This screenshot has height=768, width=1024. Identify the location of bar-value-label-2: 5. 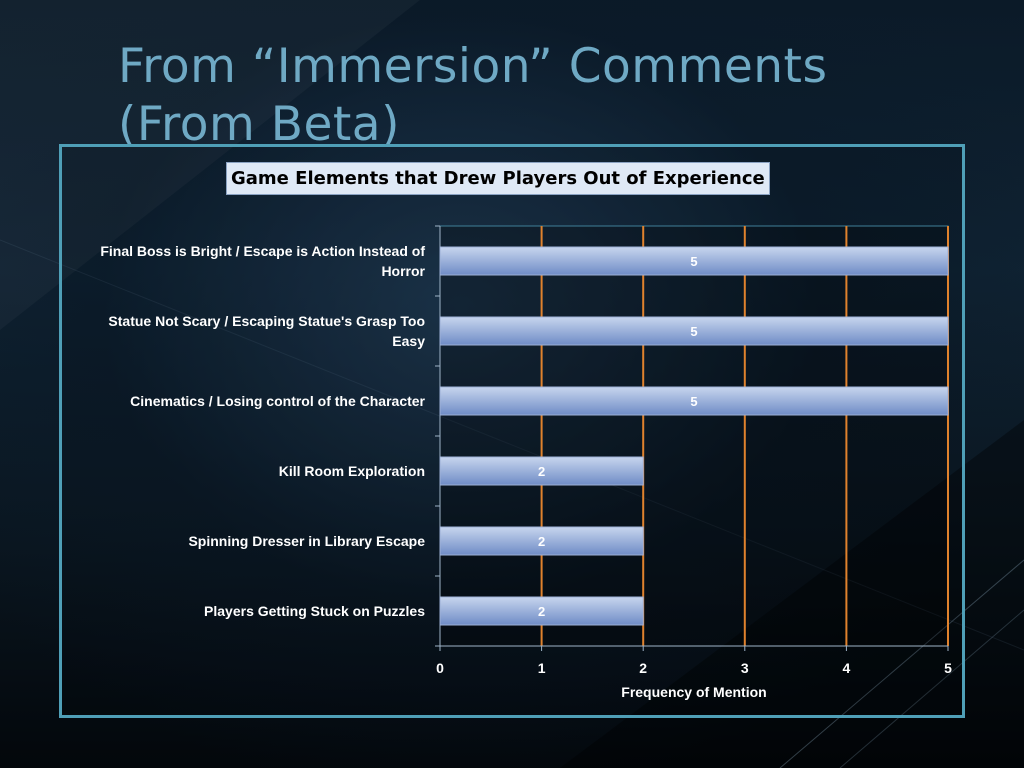
(693, 401).